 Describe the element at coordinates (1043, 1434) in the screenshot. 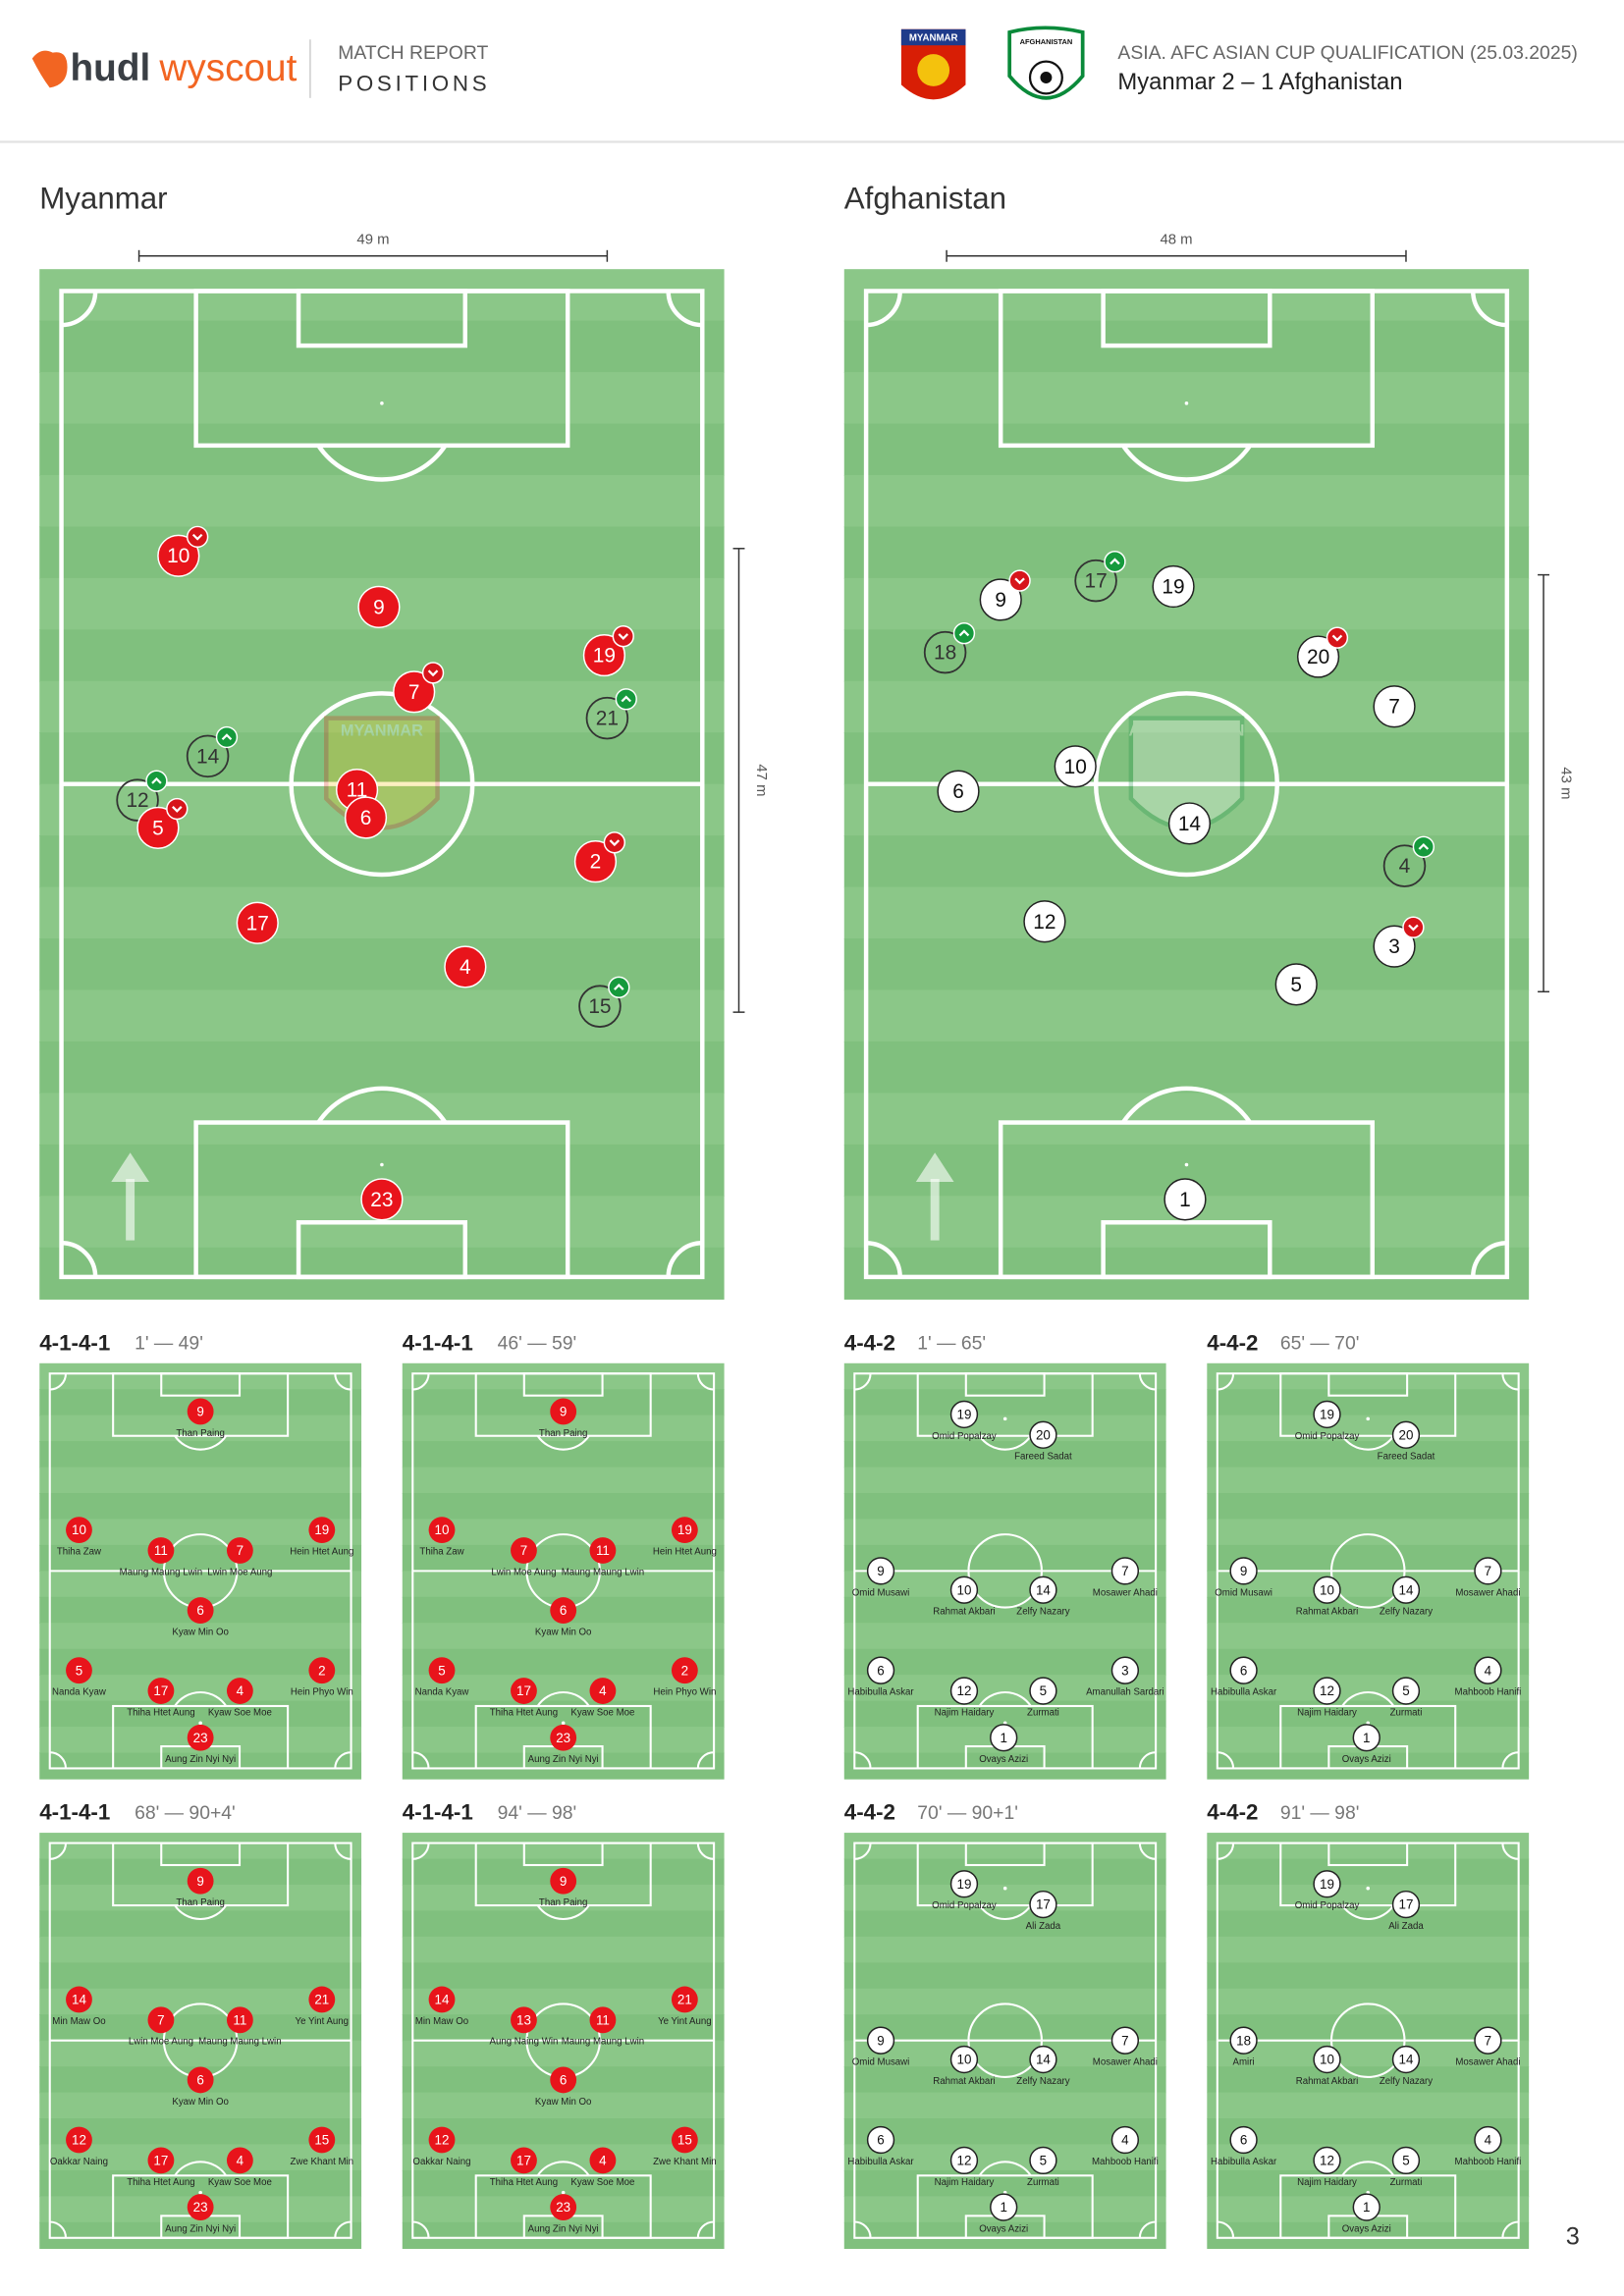

I see `player-number: 20` at that location.